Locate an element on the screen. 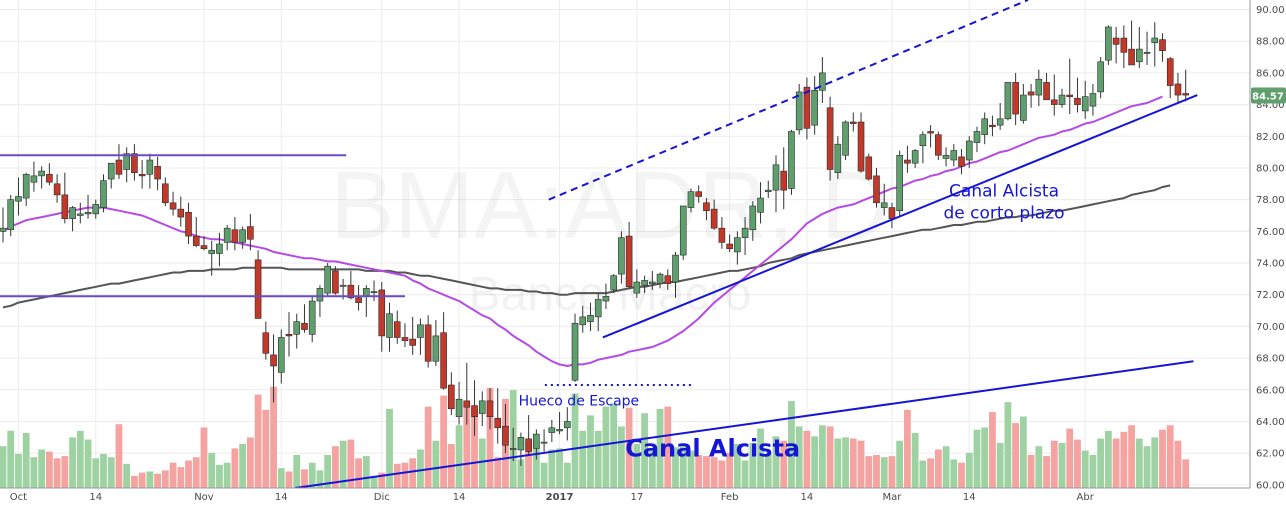  annotation-label: Hueco de Escape is located at coordinates (579, 402).